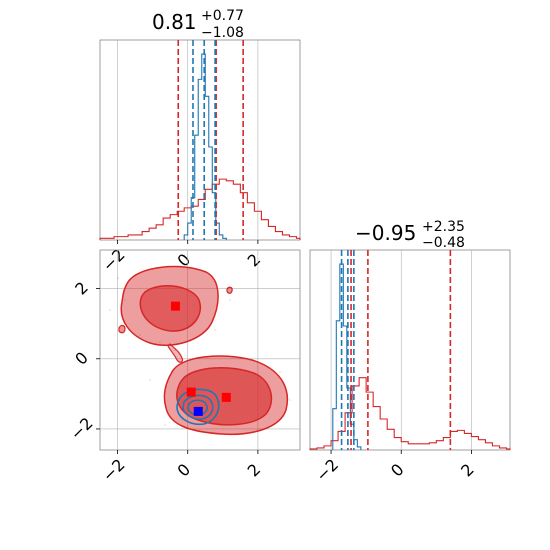 The width and height of the screenshot is (550, 550). Describe the element at coordinates (222, 33) in the screenshot. I see `panel1-title-minus: −1.08` at that location.